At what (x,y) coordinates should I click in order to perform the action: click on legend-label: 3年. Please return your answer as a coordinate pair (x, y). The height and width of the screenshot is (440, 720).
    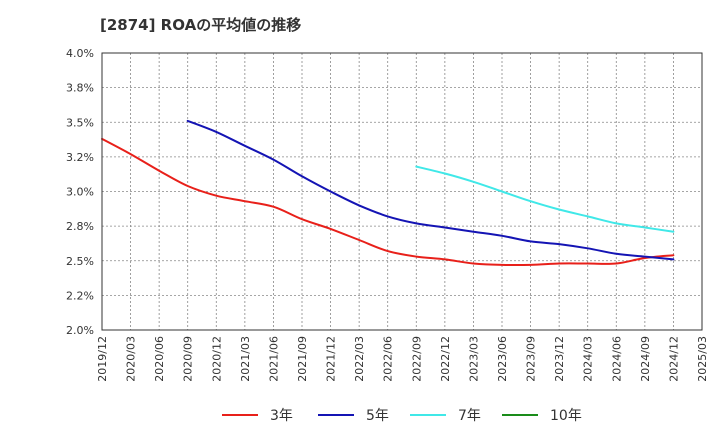
    Looking at the image, I should click on (281, 416).